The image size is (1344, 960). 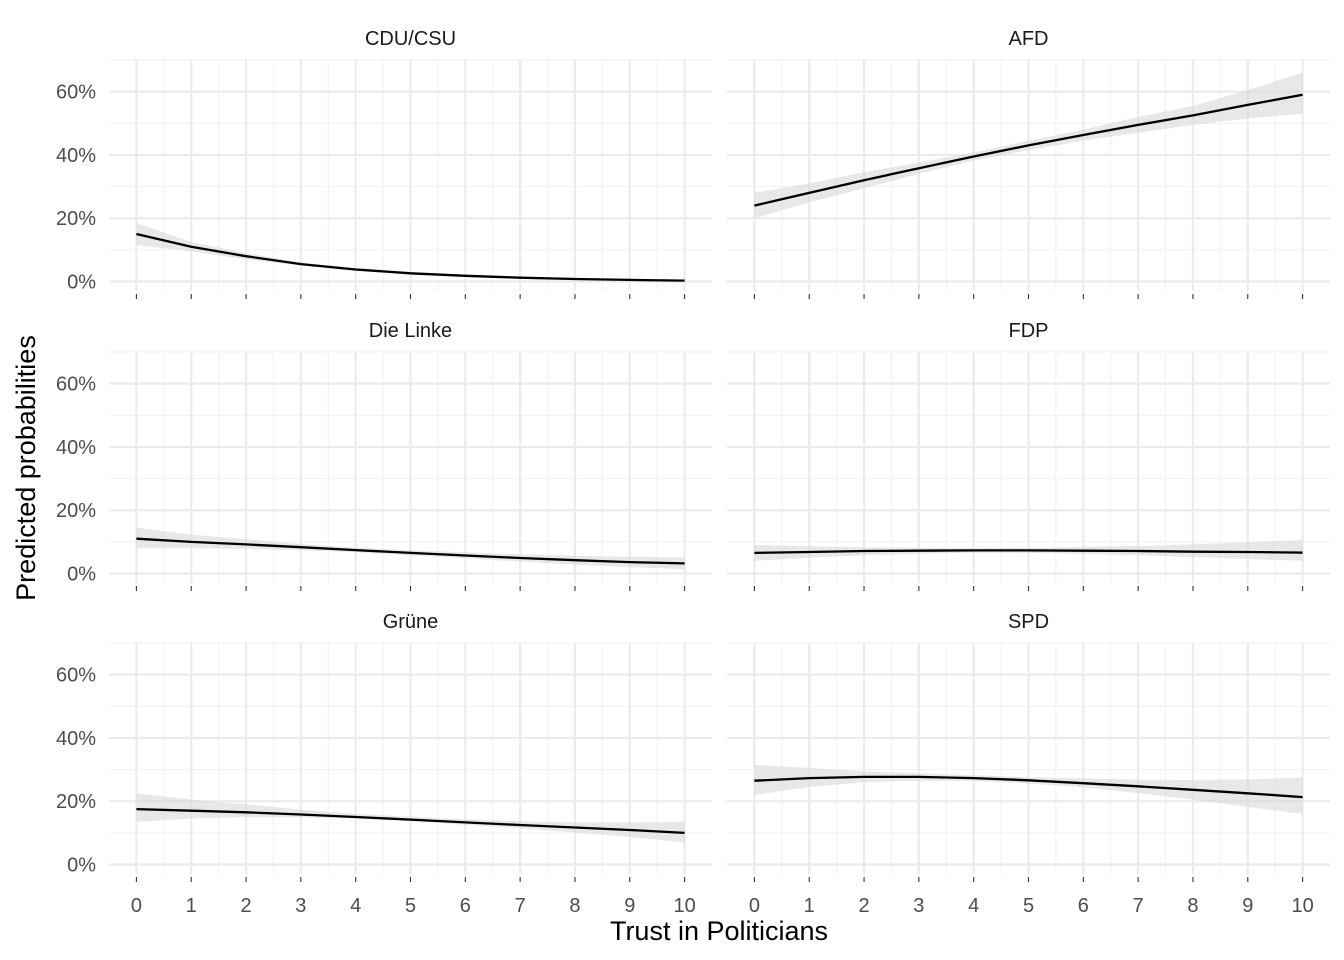 What do you see at coordinates (719, 931) in the screenshot?
I see `x-axis-title: Trust in Politicians` at bounding box center [719, 931].